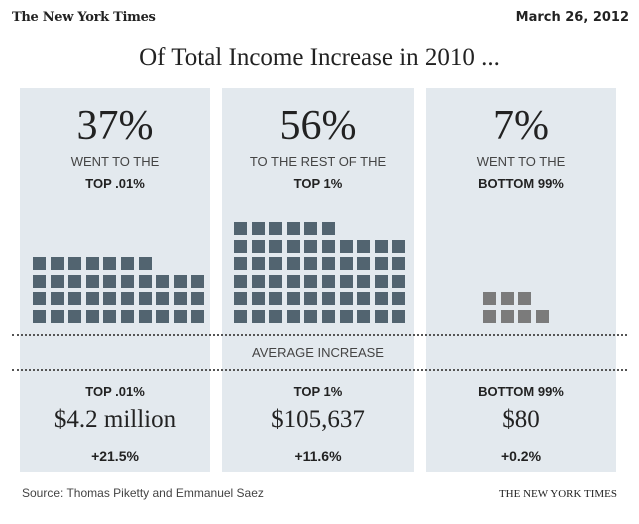 The height and width of the screenshot is (524, 639). Describe the element at coordinates (318, 391) in the screenshot. I see `group-label: TOP 1%` at that location.